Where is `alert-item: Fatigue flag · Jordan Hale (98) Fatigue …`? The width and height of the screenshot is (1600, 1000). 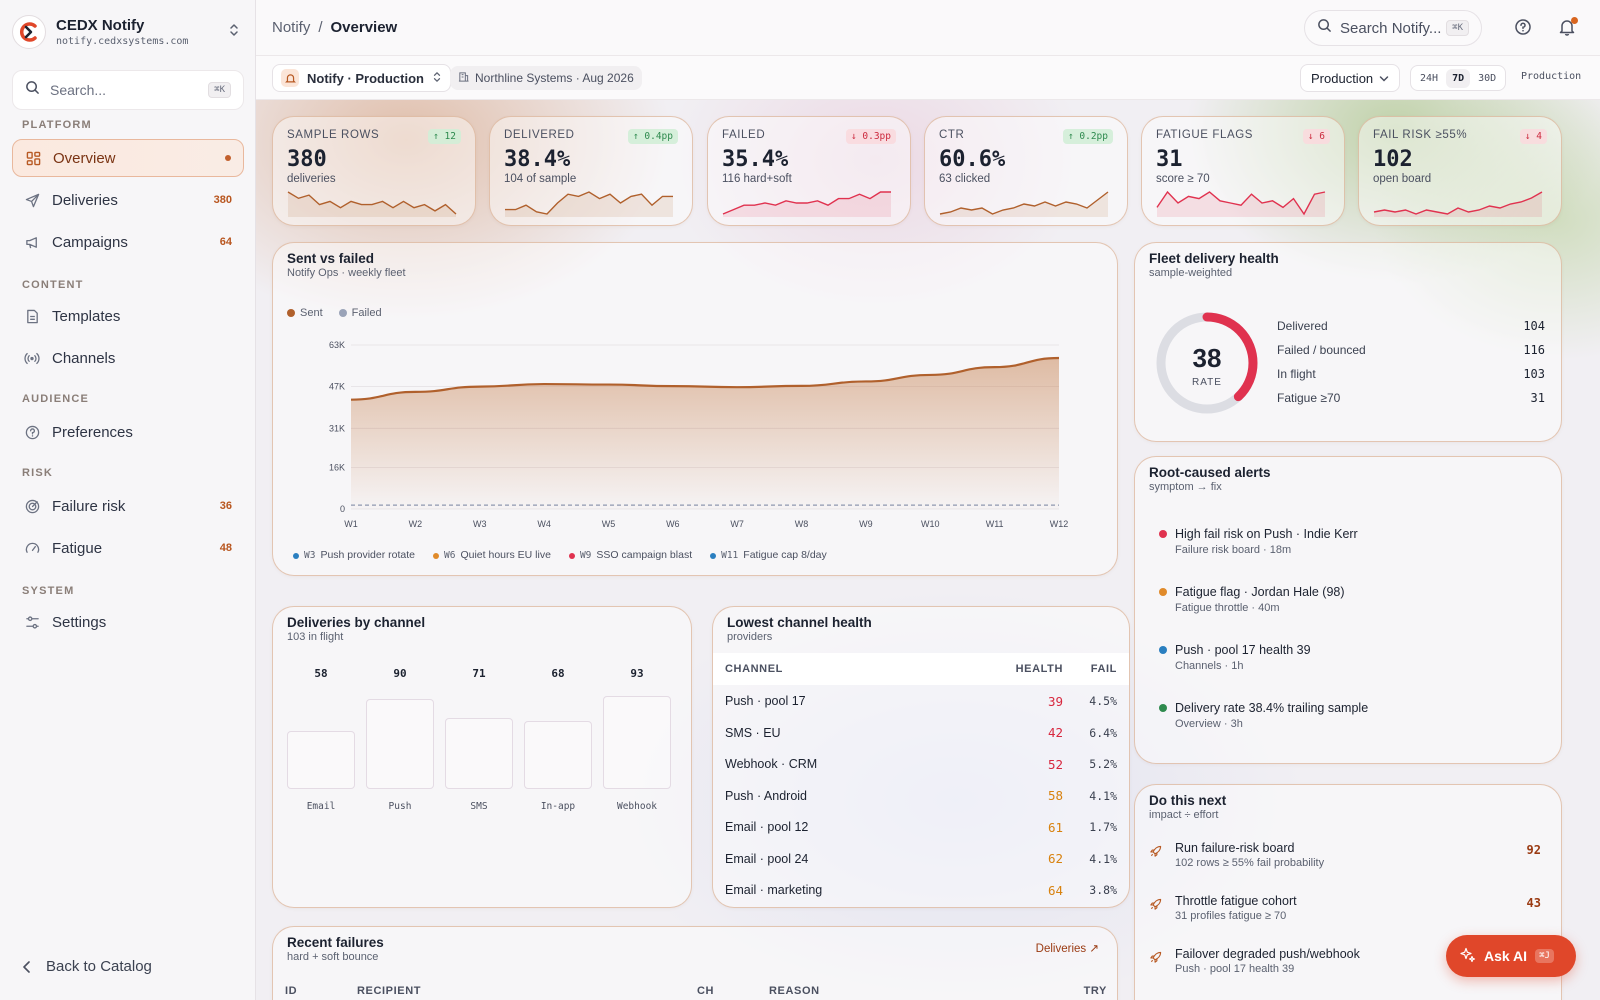
alert-item: Fatigue flag · Jordan Hale (98) Fatigue … is located at coordinates (1344, 599).